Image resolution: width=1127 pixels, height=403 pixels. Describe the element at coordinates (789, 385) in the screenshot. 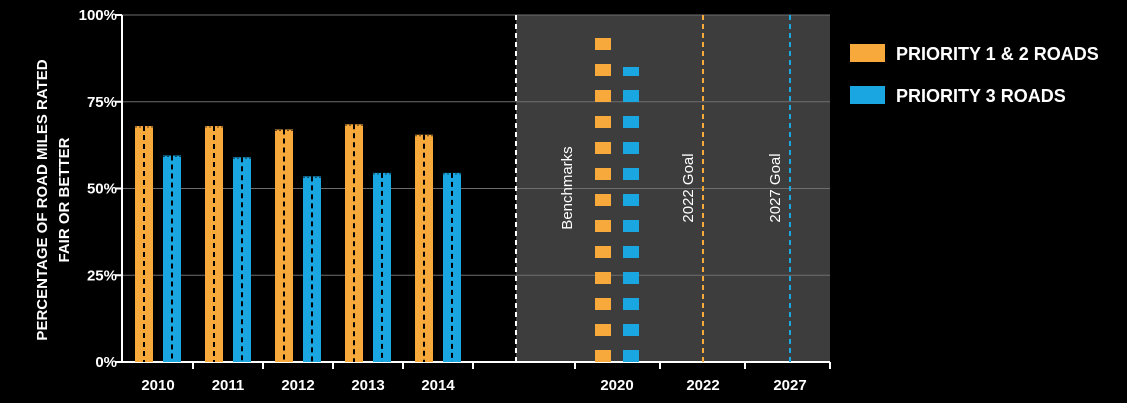

I see `x-tick-label: 2027` at that location.